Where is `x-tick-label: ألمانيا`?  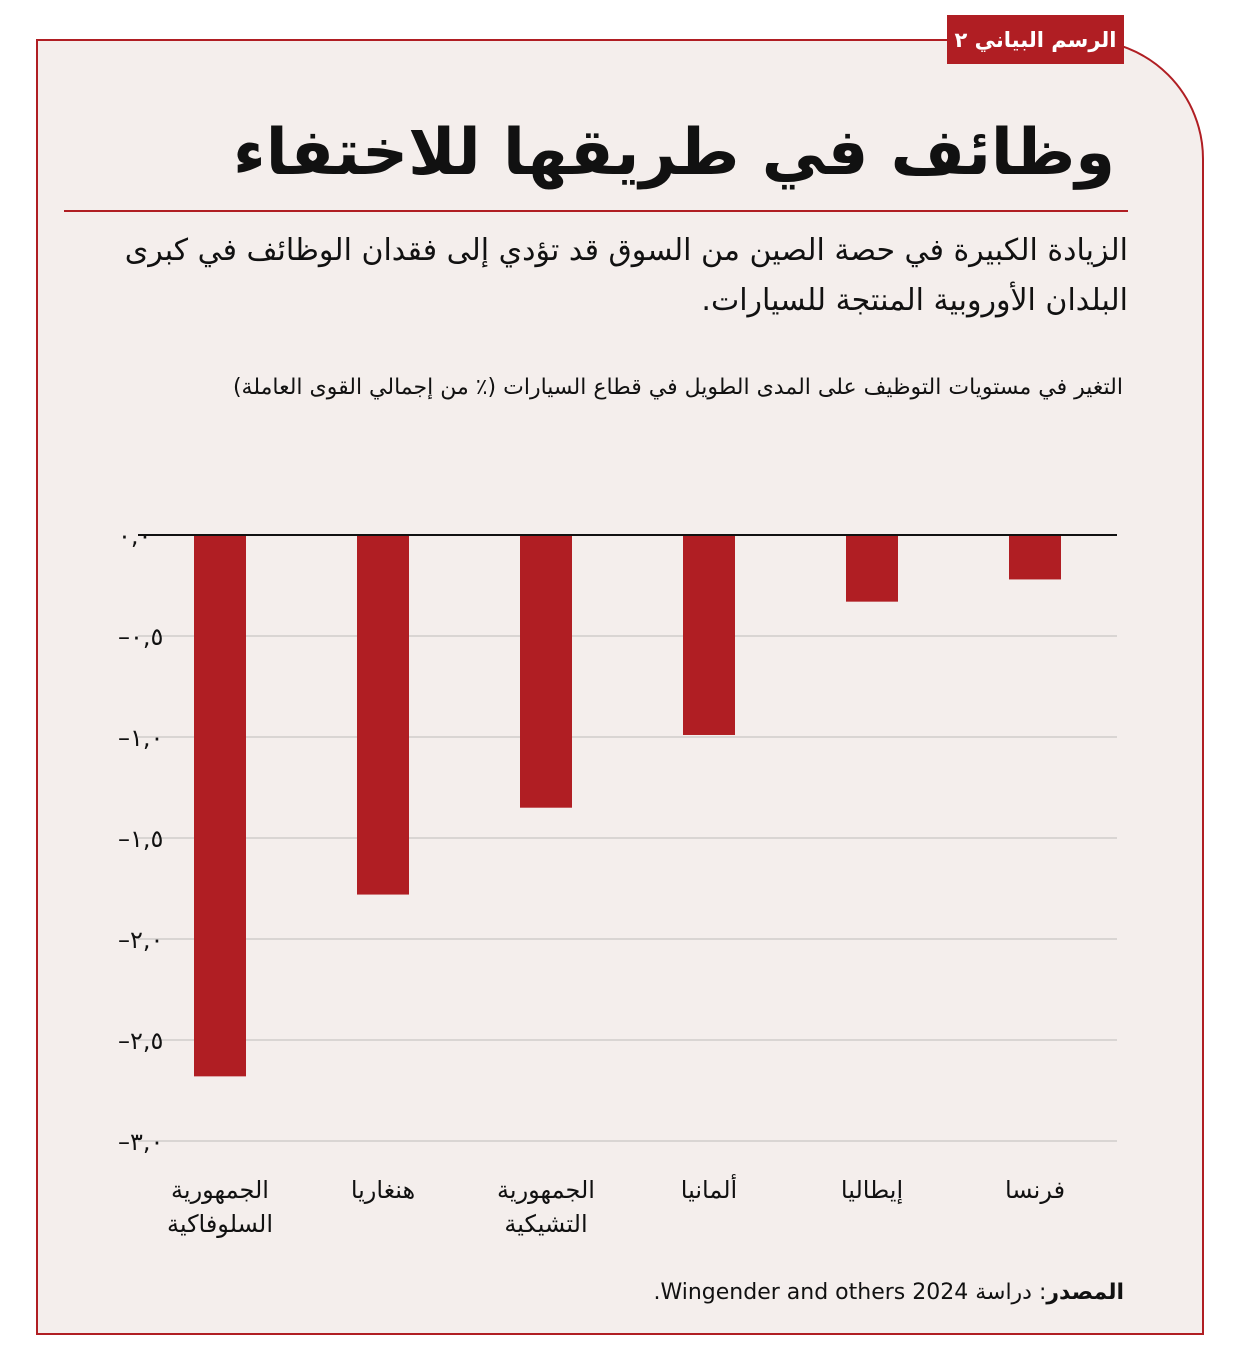
x-tick-label: ألمانيا is located at coordinates (709, 1189).